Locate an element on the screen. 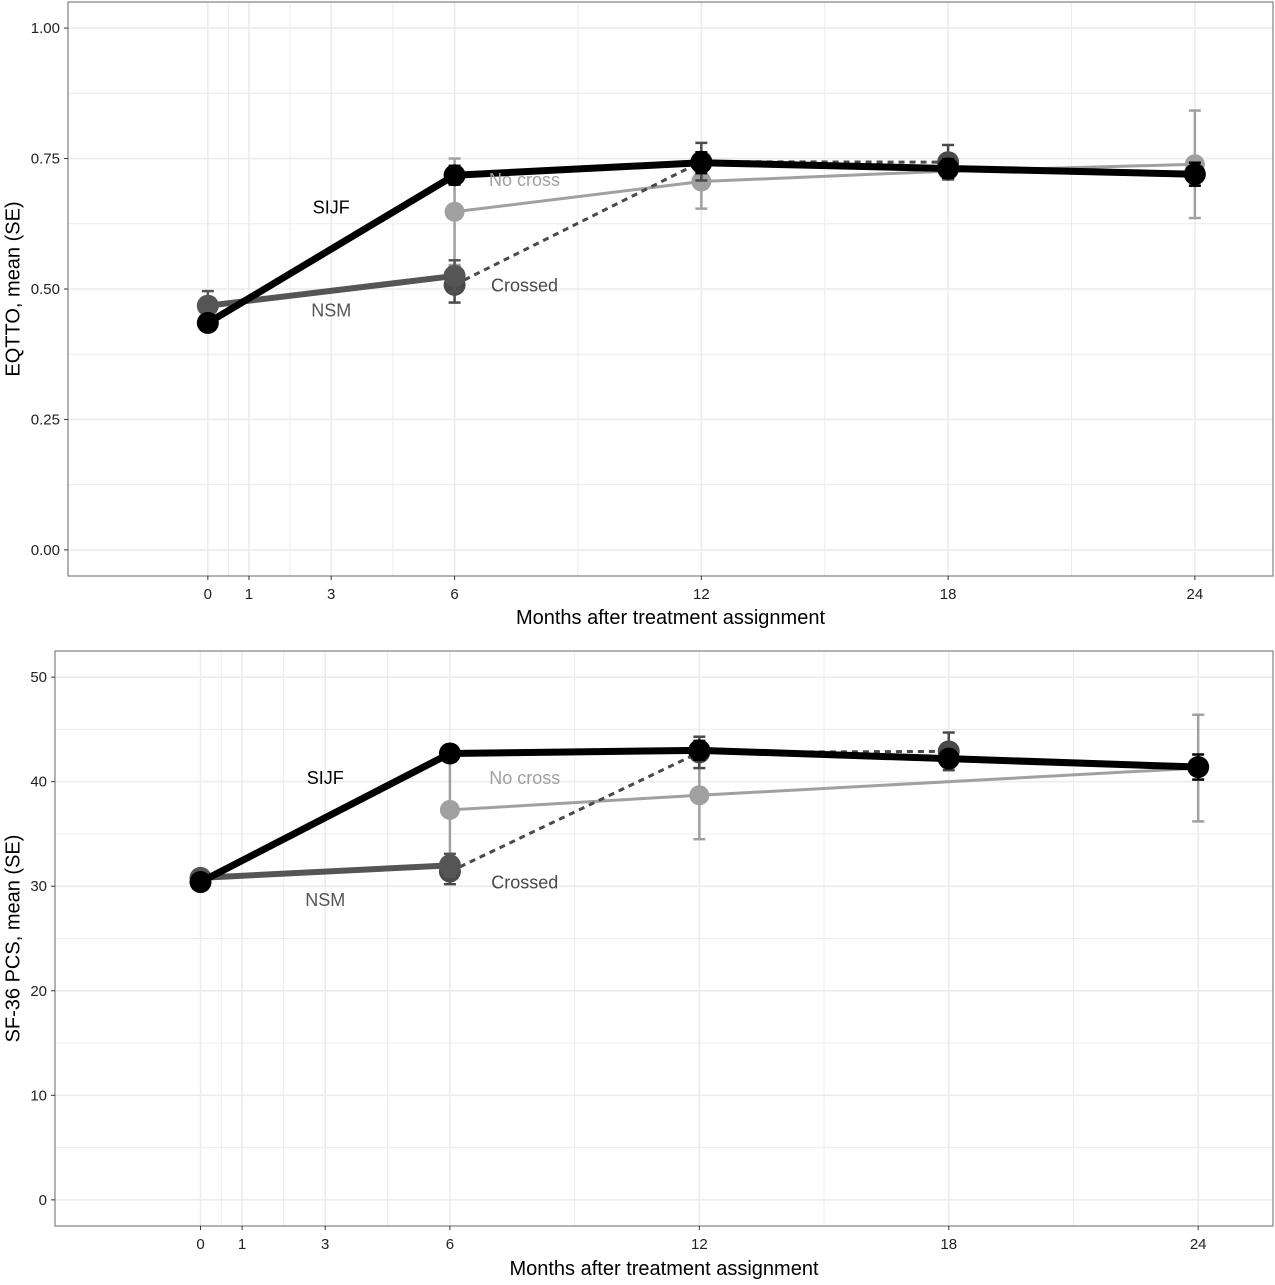 The image size is (1275, 1285). y-tick-label: 0.00 is located at coordinates (45, 550).